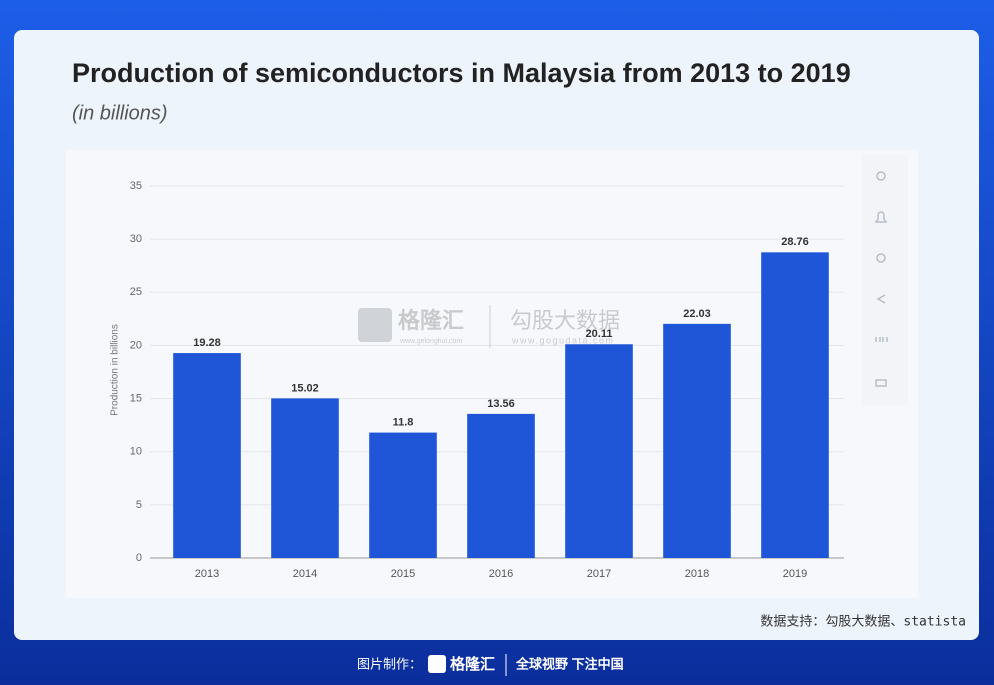 The image size is (994, 685). Describe the element at coordinates (881, 258) in the screenshot. I see `icon-gear` at that location.